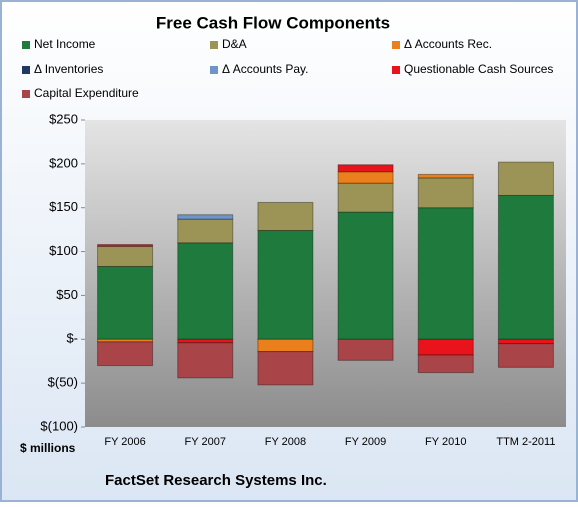 The width and height of the screenshot is (578, 507). I want to click on legend-label: Δ Accounts Pay., so click(265, 69).